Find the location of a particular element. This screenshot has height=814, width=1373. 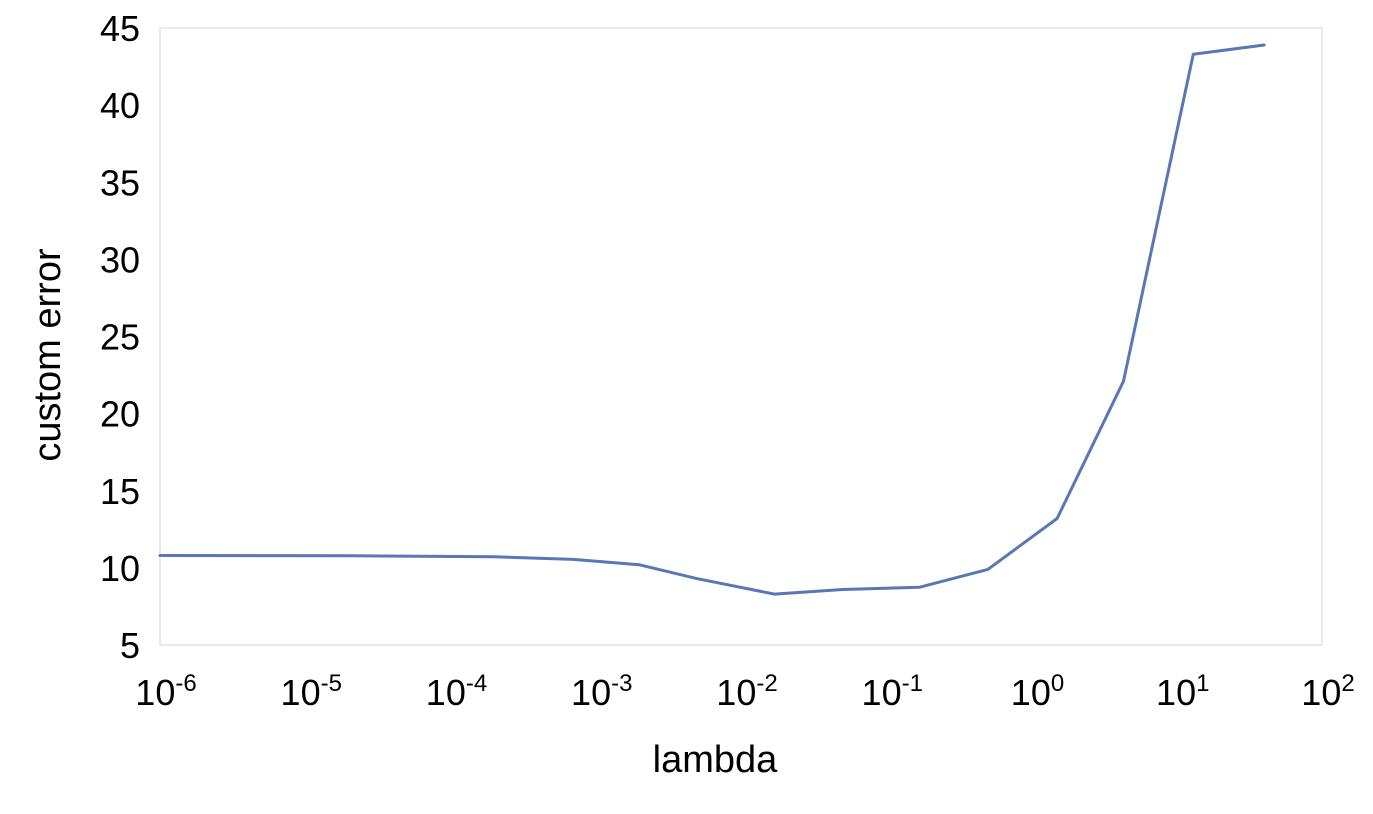

y-tick-label: 10 is located at coordinates (120, 568).